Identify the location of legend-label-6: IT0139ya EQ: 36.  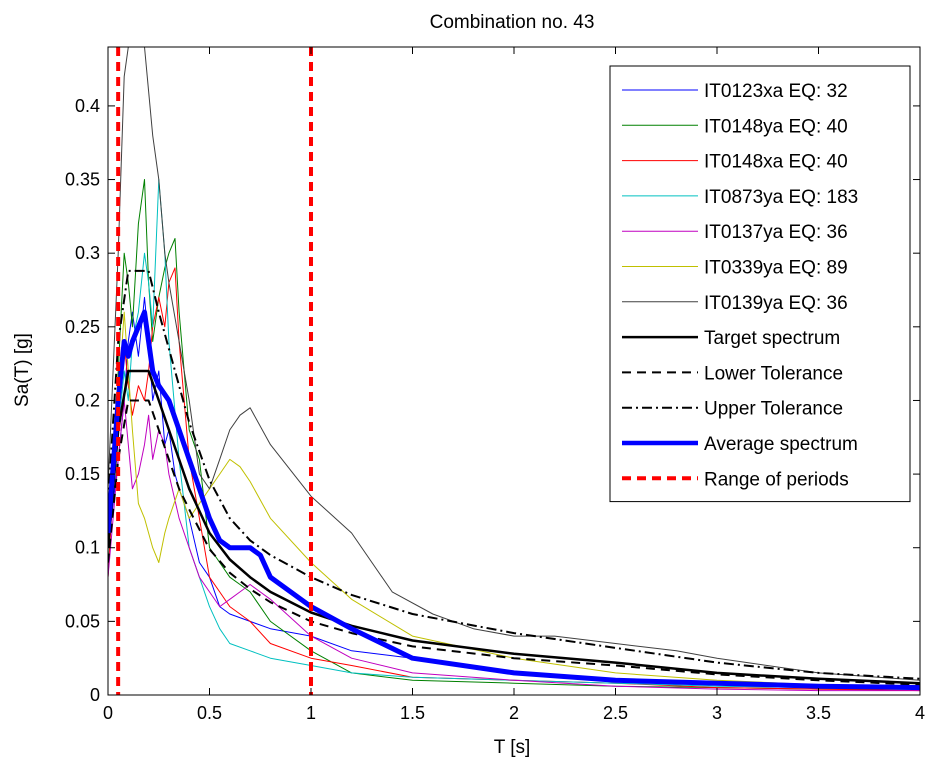
(776, 303).